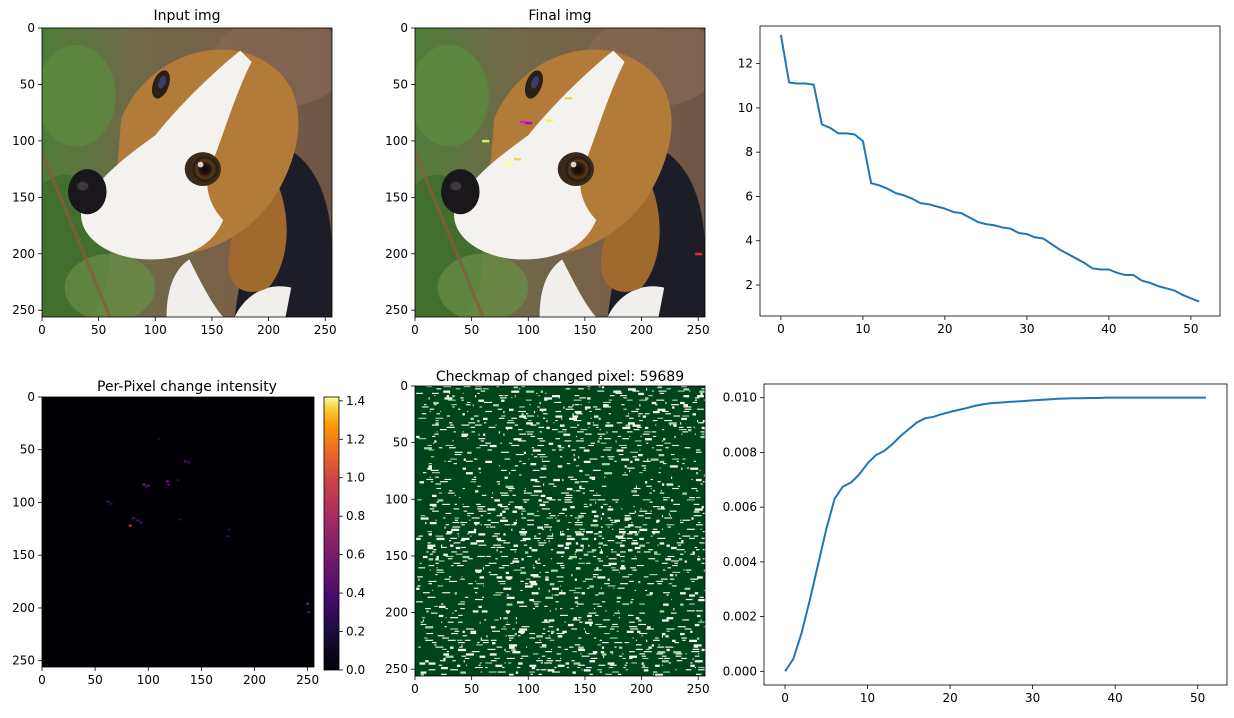  What do you see at coordinates (740, 617) in the screenshot?
I see `y-tick-label: 0.002` at bounding box center [740, 617].